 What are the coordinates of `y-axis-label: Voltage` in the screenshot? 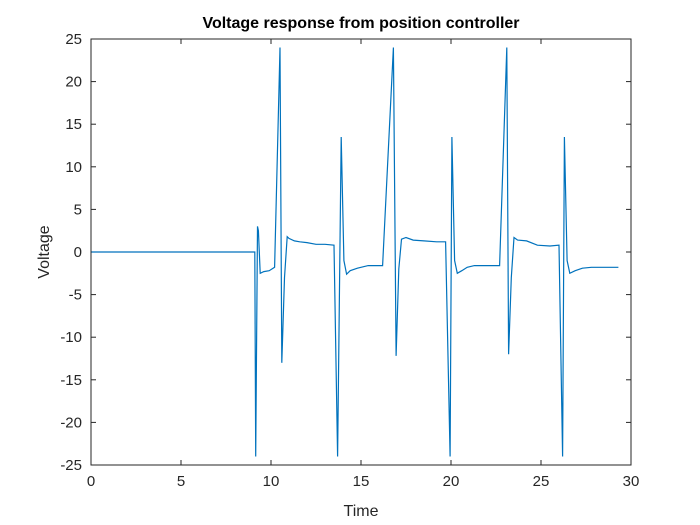 It's located at (44, 251).